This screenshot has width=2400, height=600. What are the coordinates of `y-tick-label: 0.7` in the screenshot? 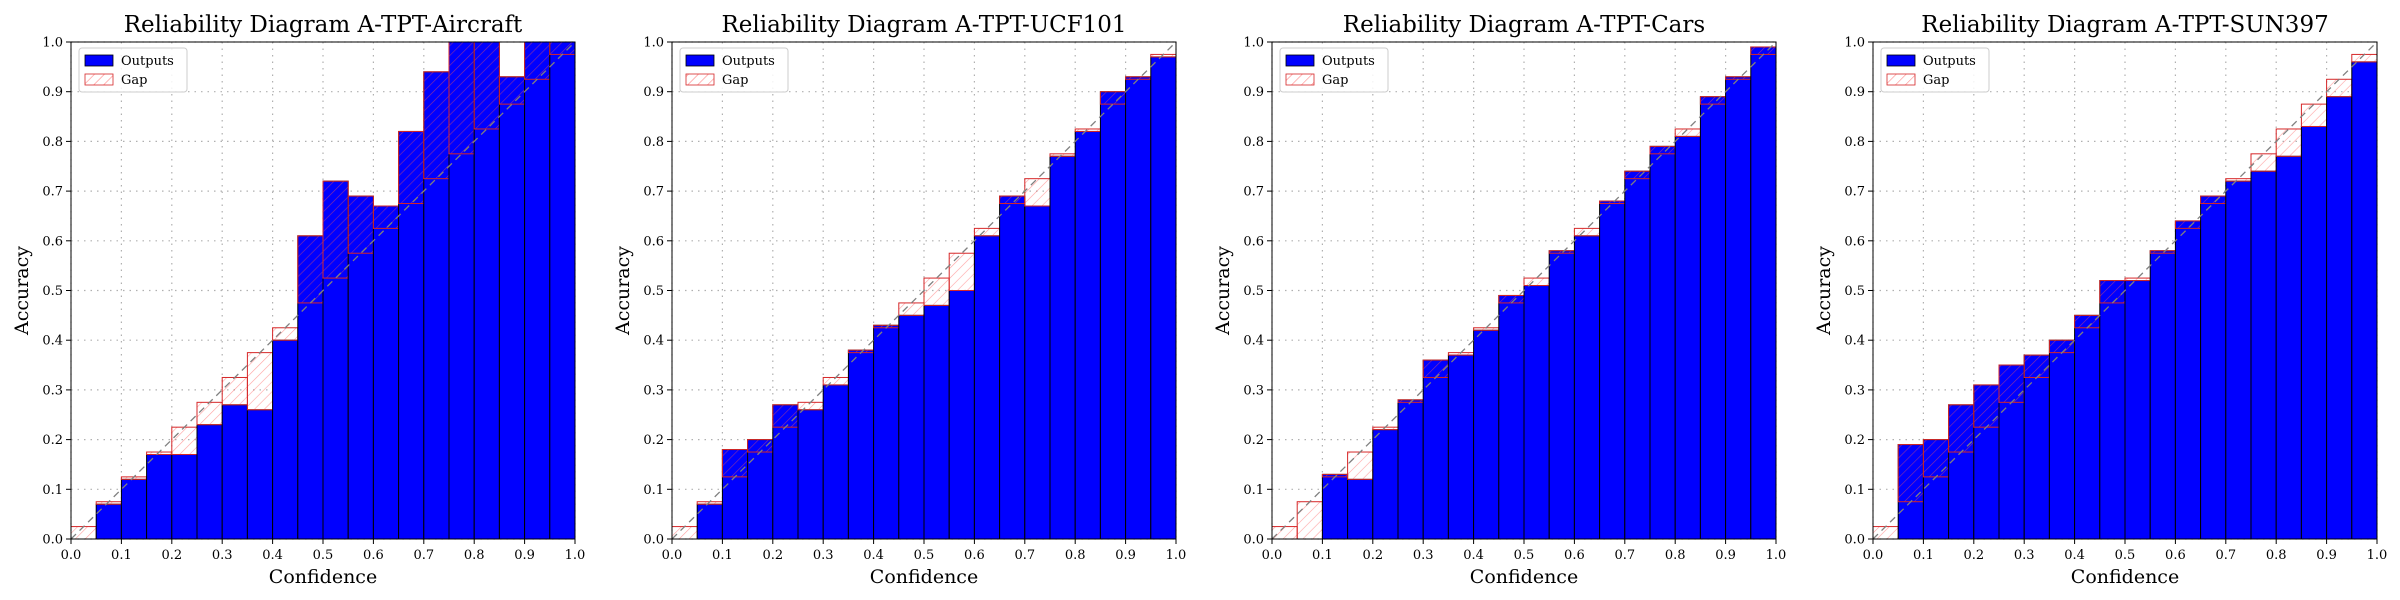 It's located at (653, 192).